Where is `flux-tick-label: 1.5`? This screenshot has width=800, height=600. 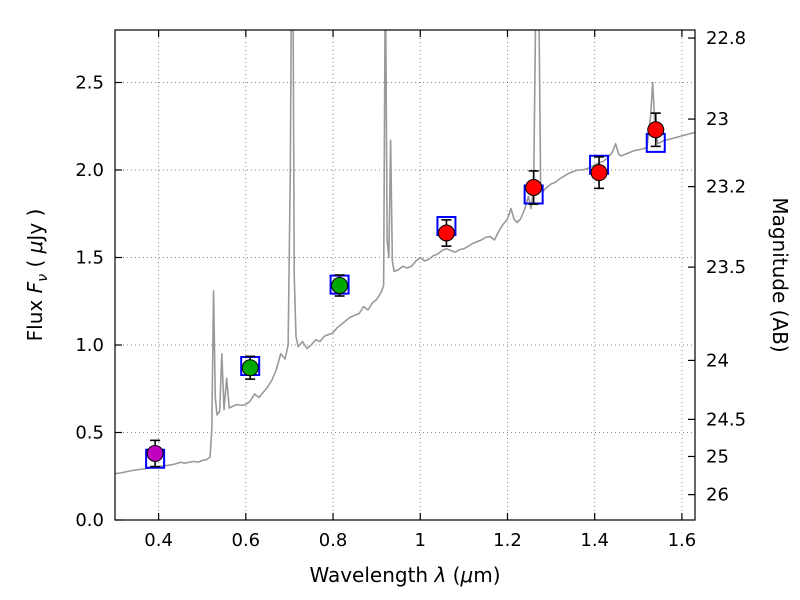
flux-tick-label: 1.5 is located at coordinates (89, 258).